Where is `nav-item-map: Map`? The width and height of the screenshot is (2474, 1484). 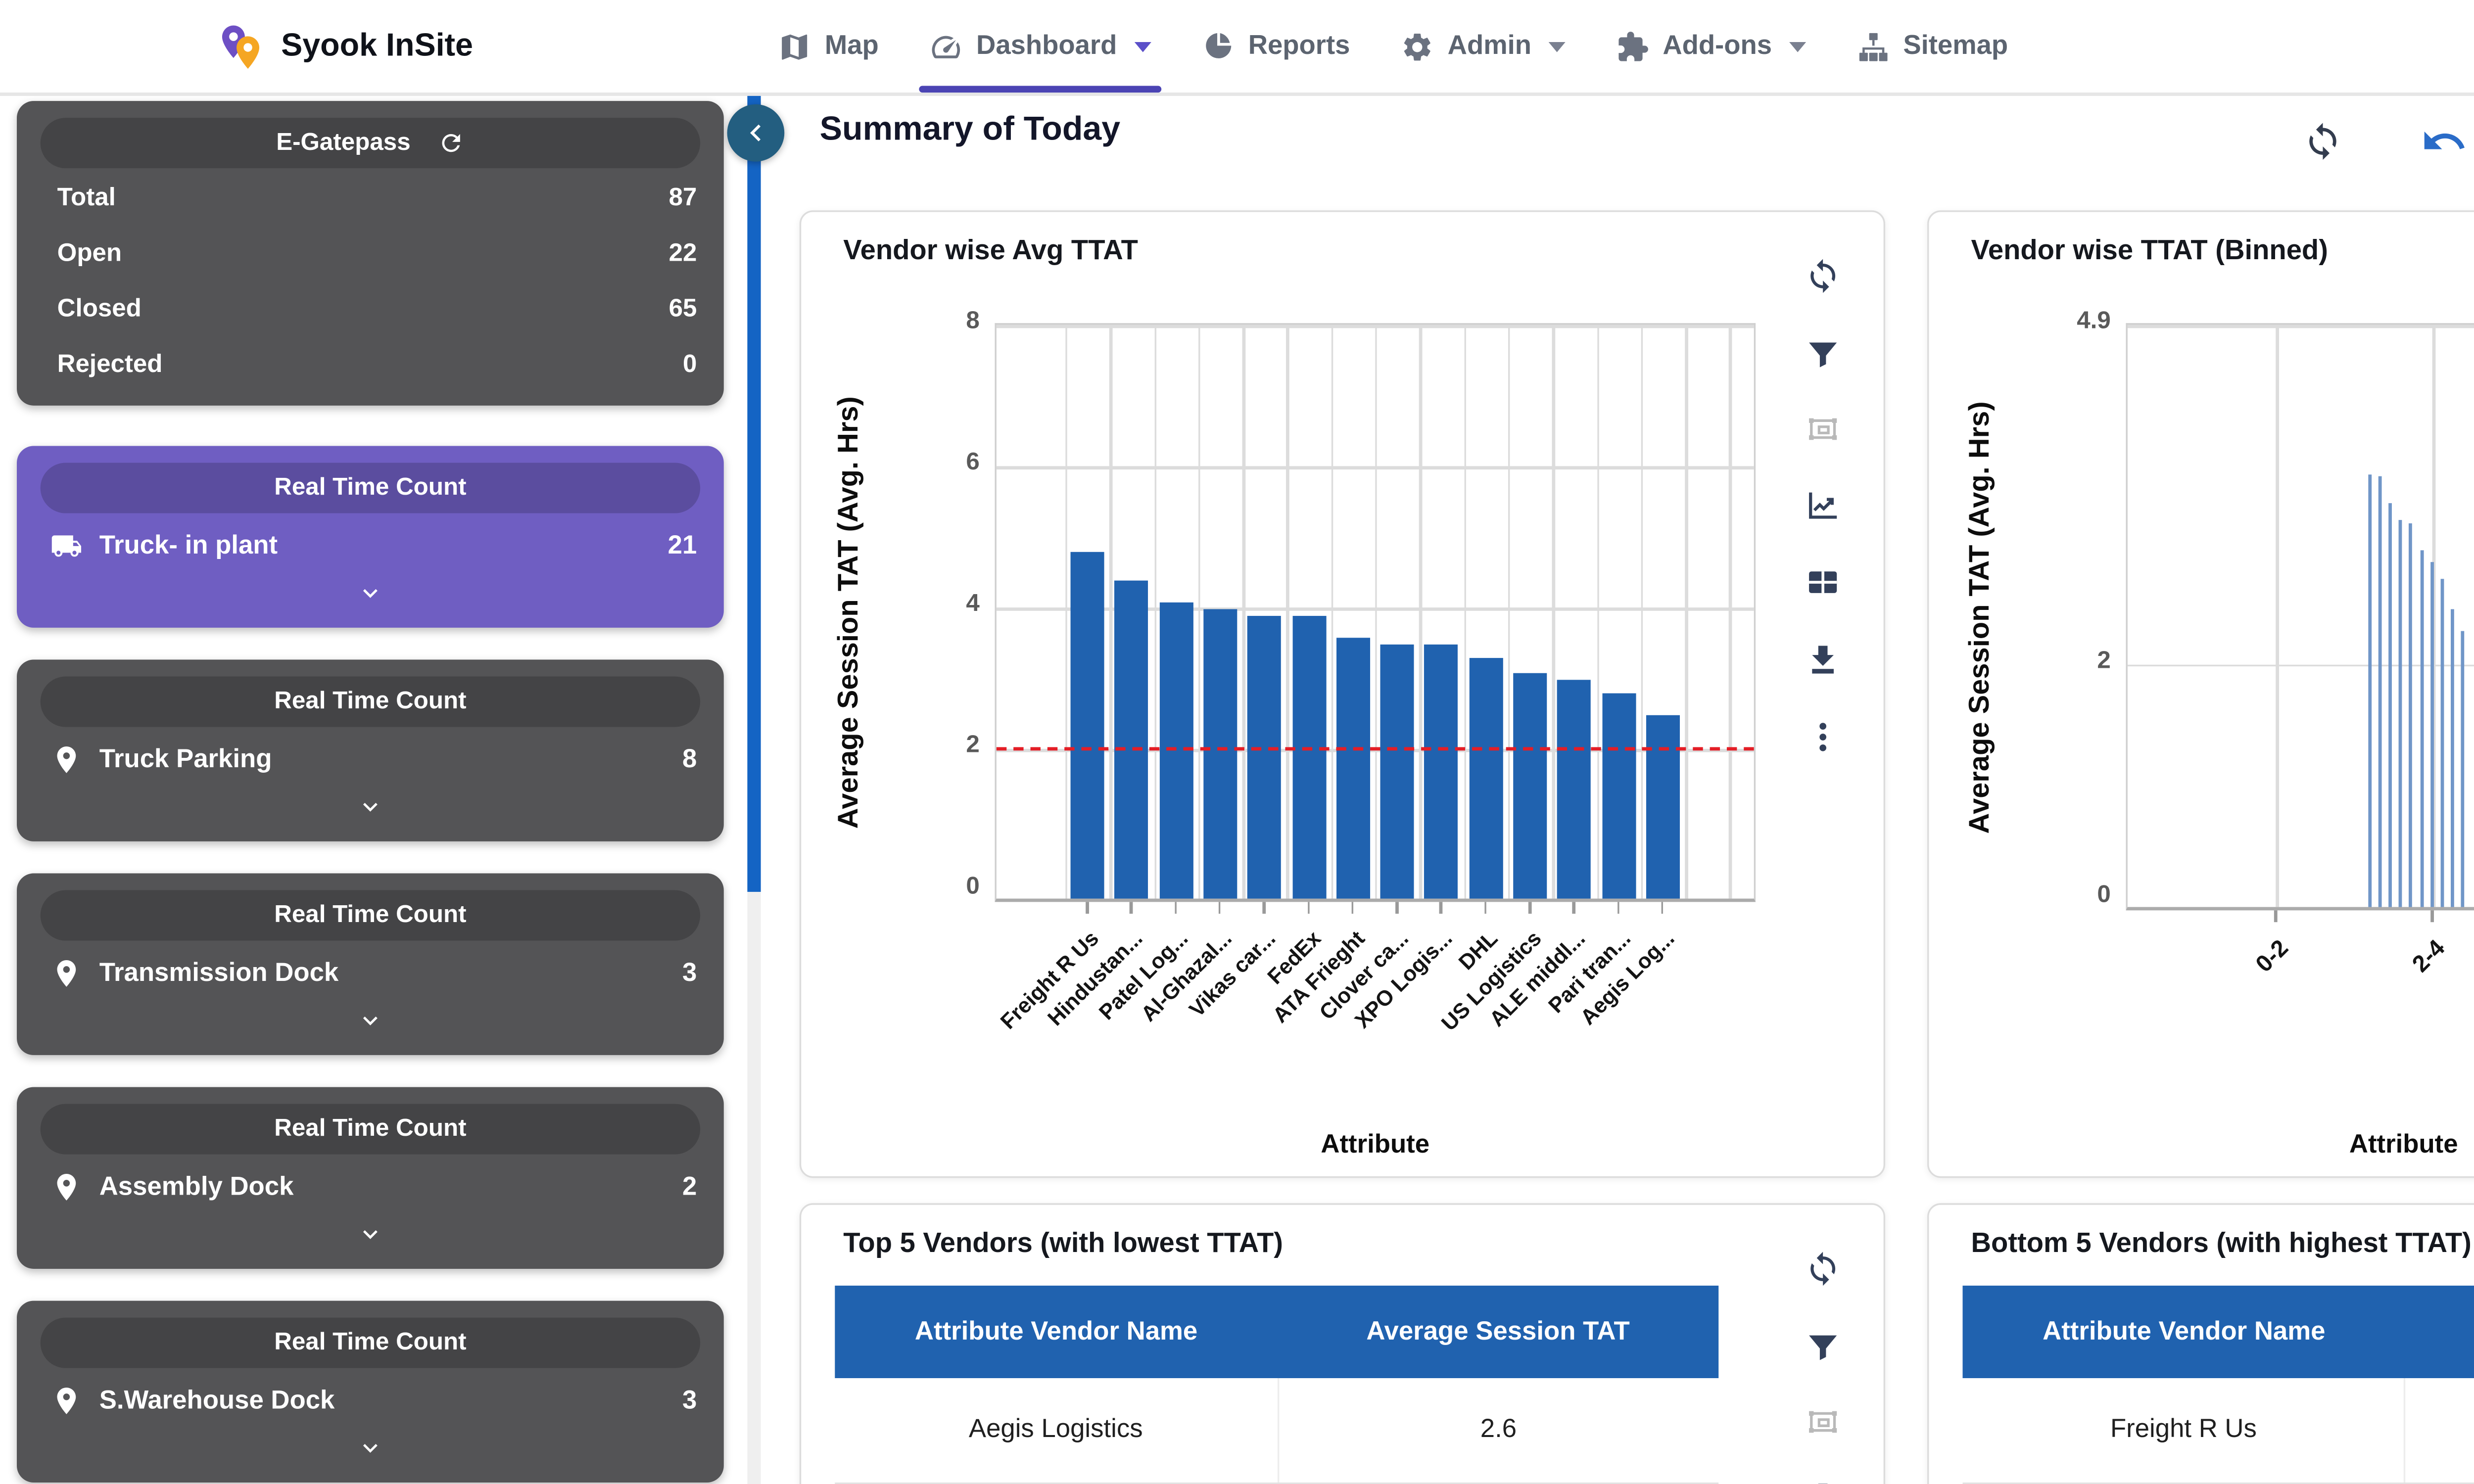
nav-item-map: Map is located at coordinates (828, 46).